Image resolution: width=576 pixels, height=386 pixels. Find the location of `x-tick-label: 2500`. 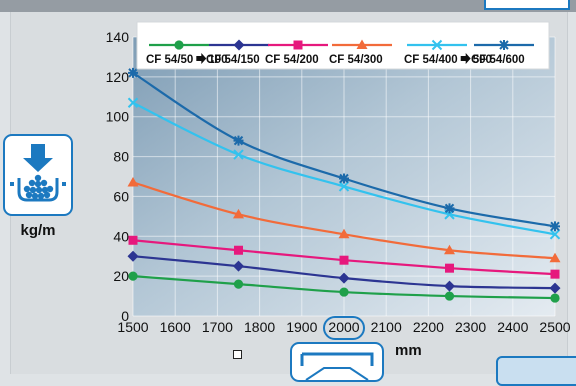

x-tick-label: 2500 is located at coordinates (554, 327).